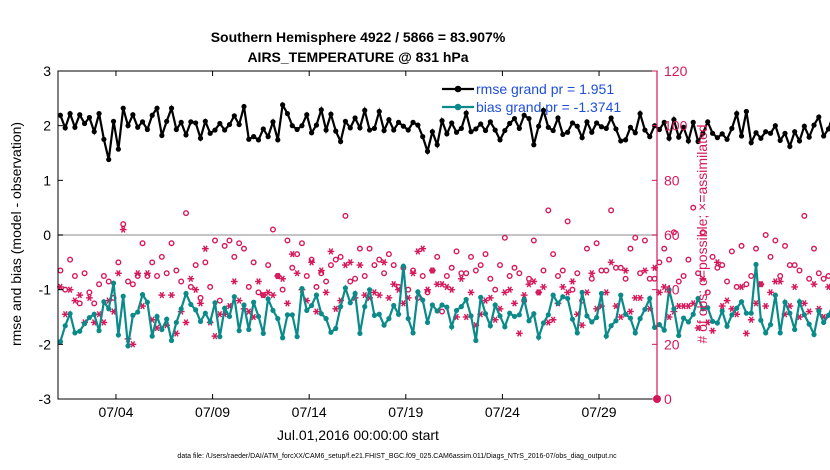 The width and height of the screenshot is (830, 470). I want to click on legend-swatch-marker, so click(458, 89).